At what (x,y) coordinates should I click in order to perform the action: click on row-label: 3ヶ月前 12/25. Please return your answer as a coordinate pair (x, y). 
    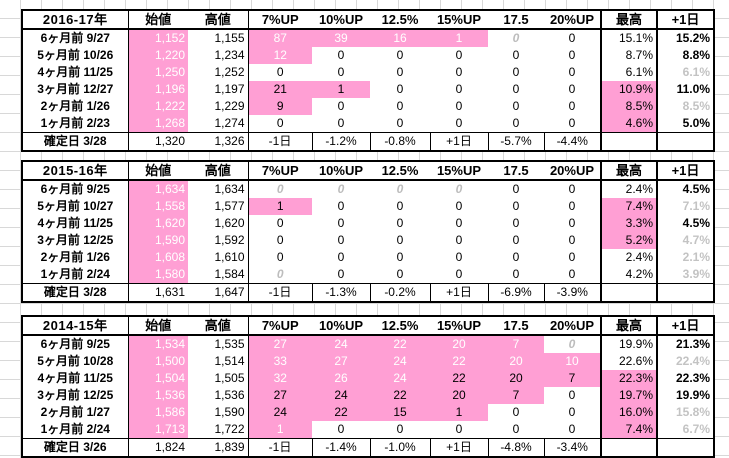
    Looking at the image, I should click on (75, 240).